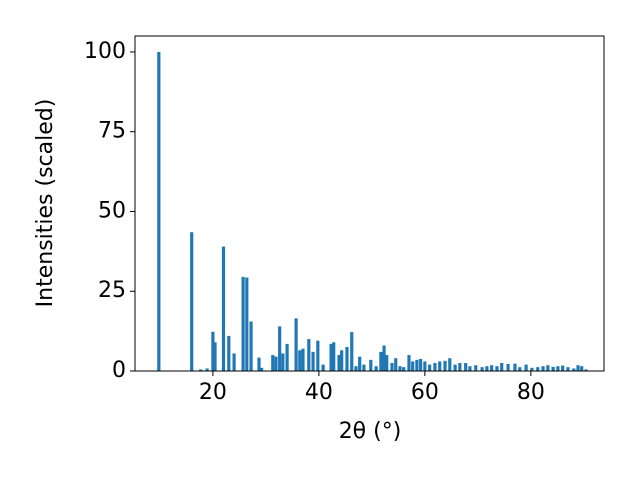 Image resolution: width=640 pixels, height=480 pixels. What do you see at coordinates (112, 210) in the screenshot?
I see `y-tick-label: 50` at bounding box center [112, 210].